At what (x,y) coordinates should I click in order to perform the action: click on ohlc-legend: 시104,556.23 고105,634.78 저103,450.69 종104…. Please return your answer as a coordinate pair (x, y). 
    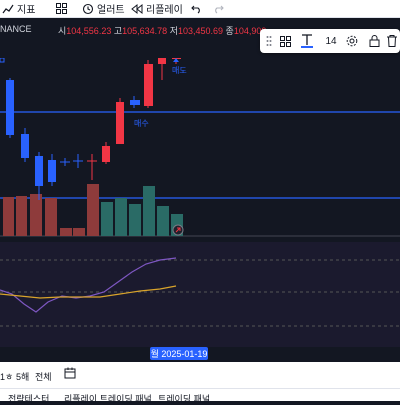
    Looking at the image, I should click on (162, 30).